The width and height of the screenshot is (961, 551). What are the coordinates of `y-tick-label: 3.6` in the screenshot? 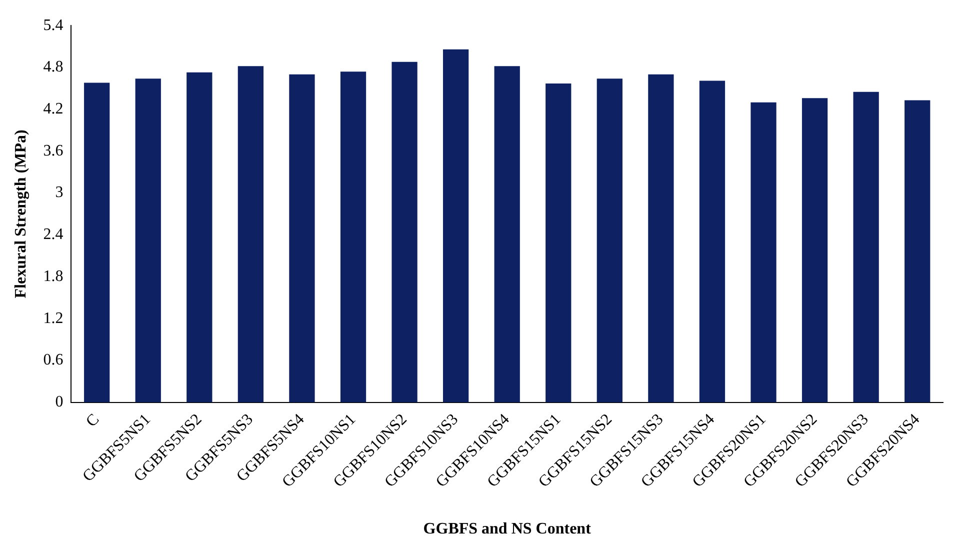 It's located at (53, 151).